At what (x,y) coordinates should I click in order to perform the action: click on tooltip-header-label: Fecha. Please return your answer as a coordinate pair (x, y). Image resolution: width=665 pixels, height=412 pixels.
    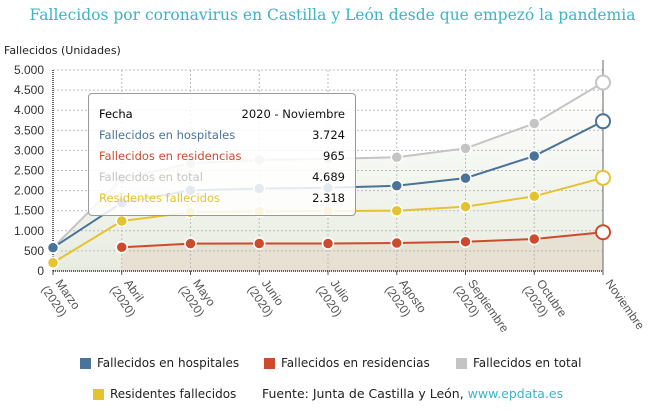
    Looking at the image, I should click on (116, 114).